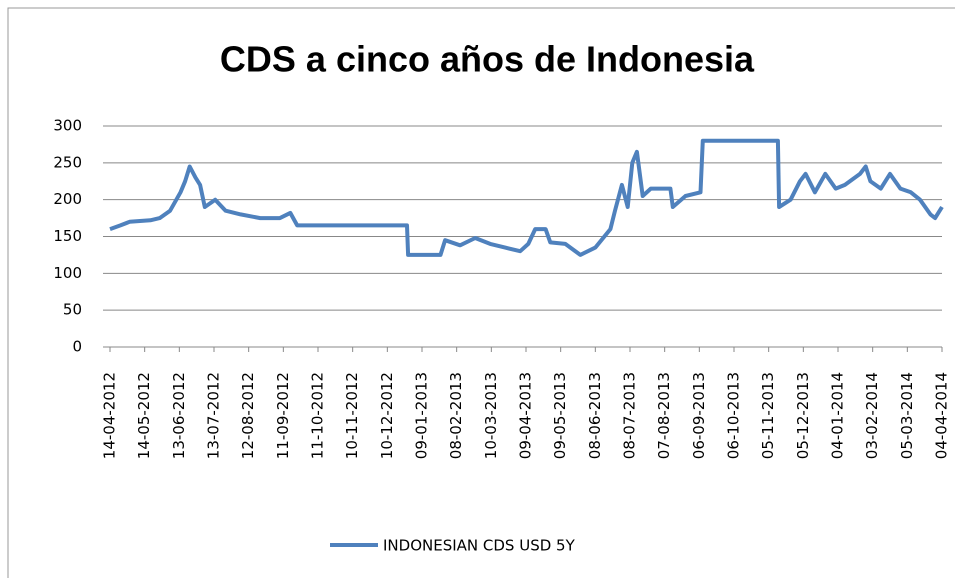 The width and height of the screenshot is (955, 578). What do you see at coordinates (664, 415) in the screenshot?
I see `x-tick-label: 07-08-2013` at bounding box center [664, 415].